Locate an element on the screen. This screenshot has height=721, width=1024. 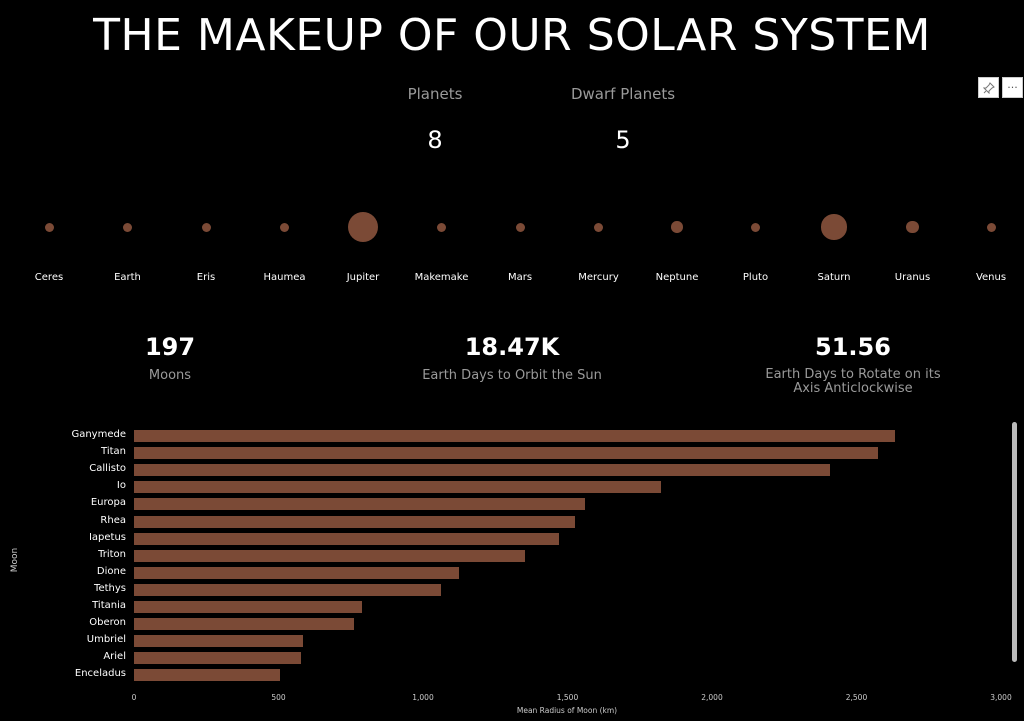
planet-label: Ceres is located at coordinates (49, 277).